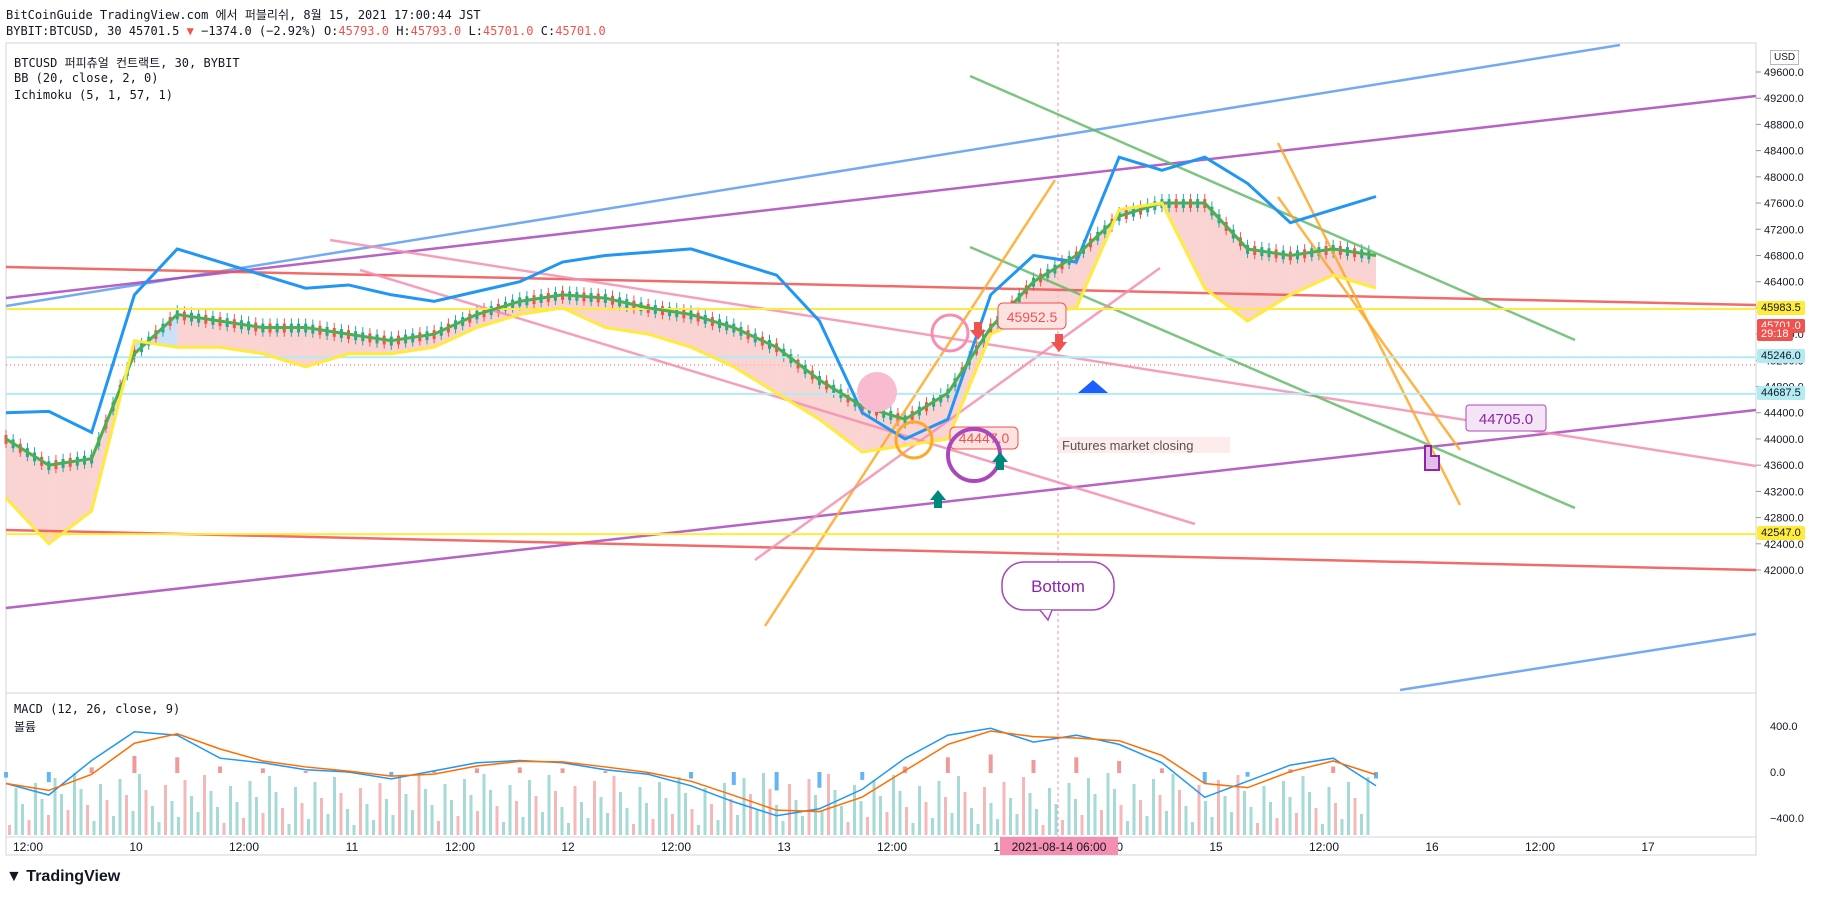 This screenshot has width=1828, height=897. Describe the element at coordinates (1784, 73) in the screenshot. I see `y-tick-label: 49600.0` at that location.